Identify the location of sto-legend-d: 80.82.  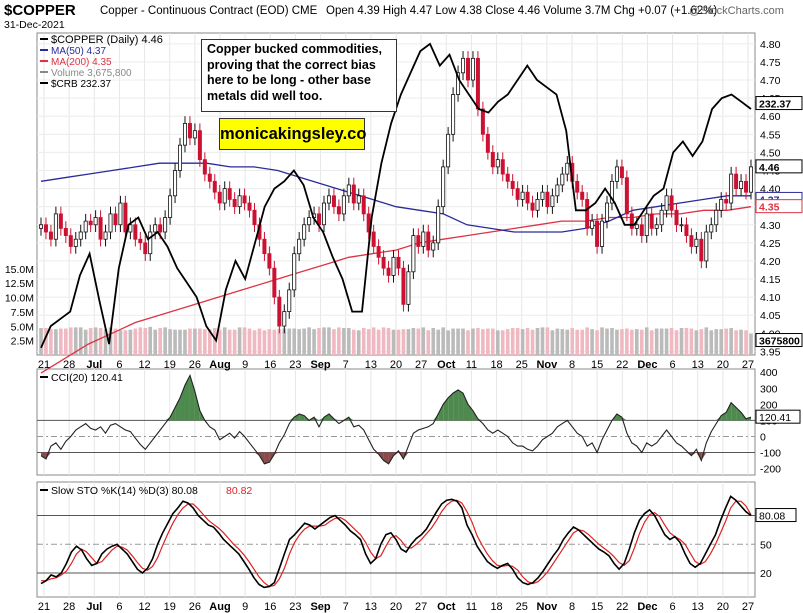
(239, 491).